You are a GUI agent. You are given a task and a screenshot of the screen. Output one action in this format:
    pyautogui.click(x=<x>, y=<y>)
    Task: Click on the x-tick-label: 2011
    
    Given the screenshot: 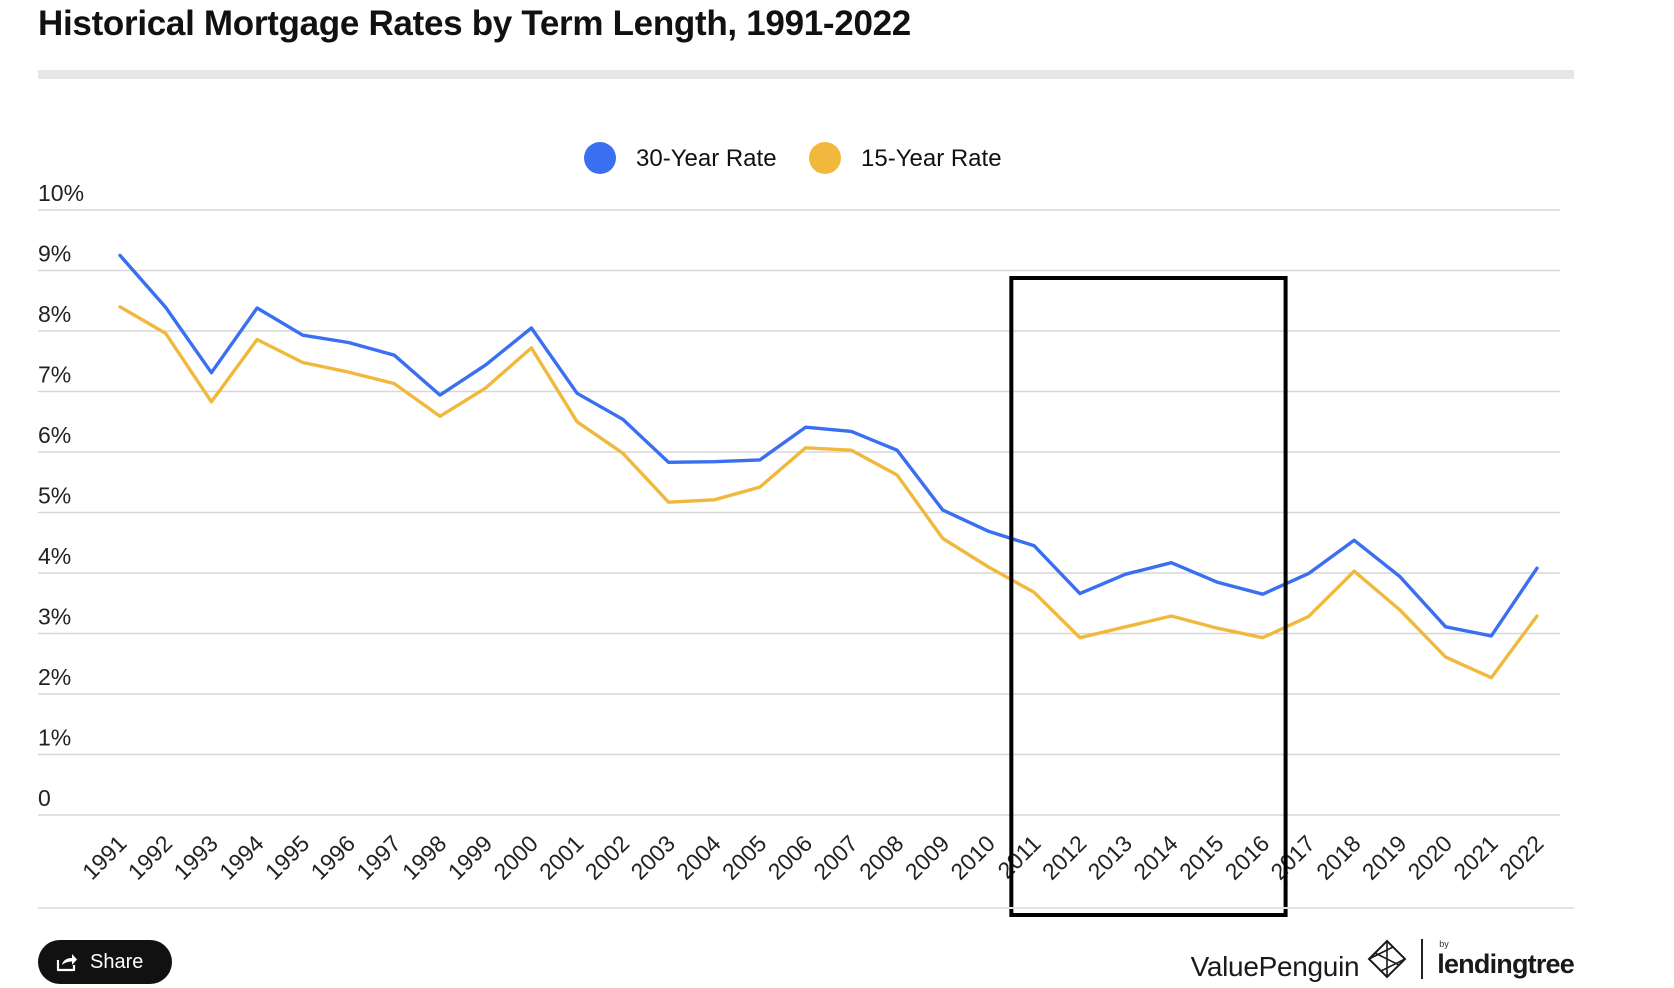 What is the action you would take?
    pyautogui.click(x=1018, y=856)
    